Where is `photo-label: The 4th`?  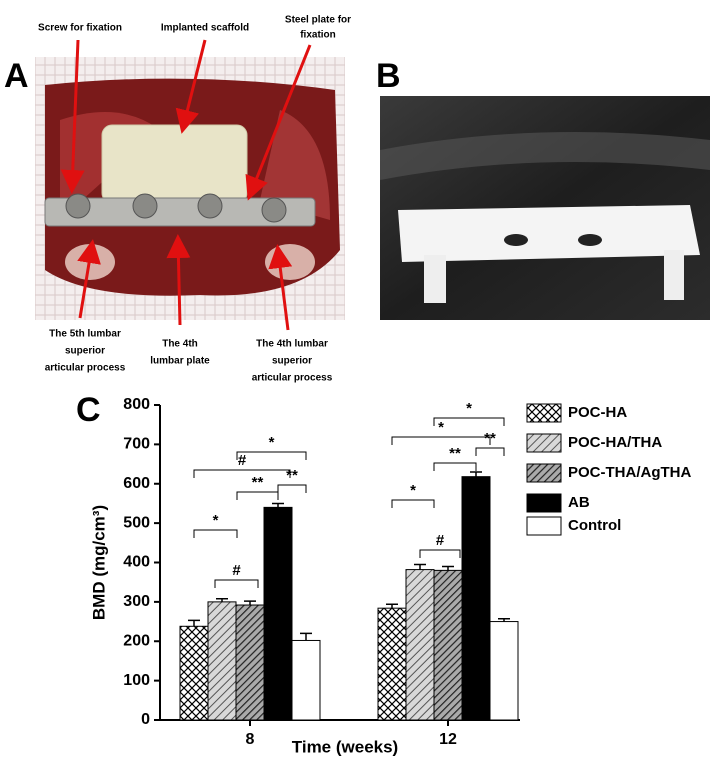
photo-label: The 4th is located at coordinates (180, 344).